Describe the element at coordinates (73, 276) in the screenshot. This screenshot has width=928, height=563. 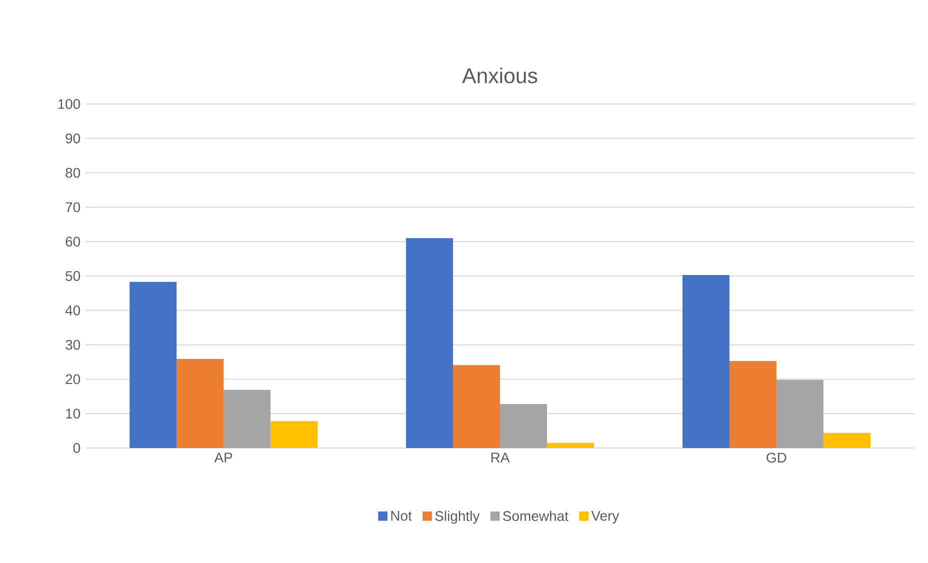
I see `y-tick-label: 50` at that location.